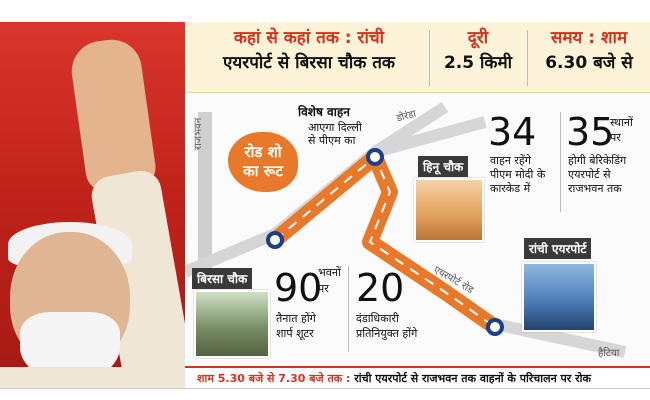 The image size is (650, 400). Describe the element at coordinates (263, 171) in the screenshot. I see `badge-line2: का रूट` at that location.